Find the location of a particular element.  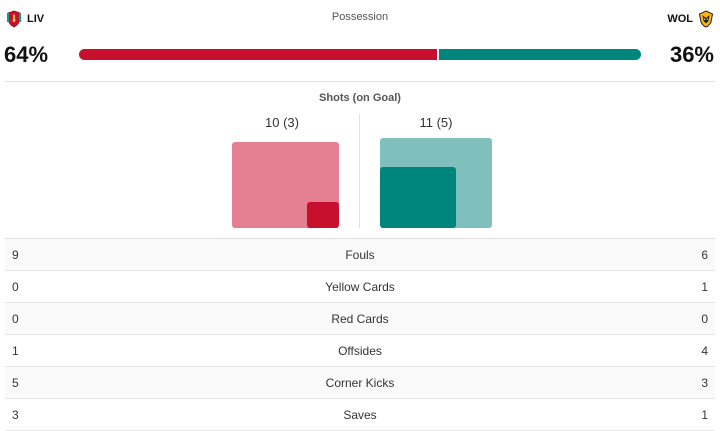

stat-home-value: 3 is located at coordinates (15, 415).